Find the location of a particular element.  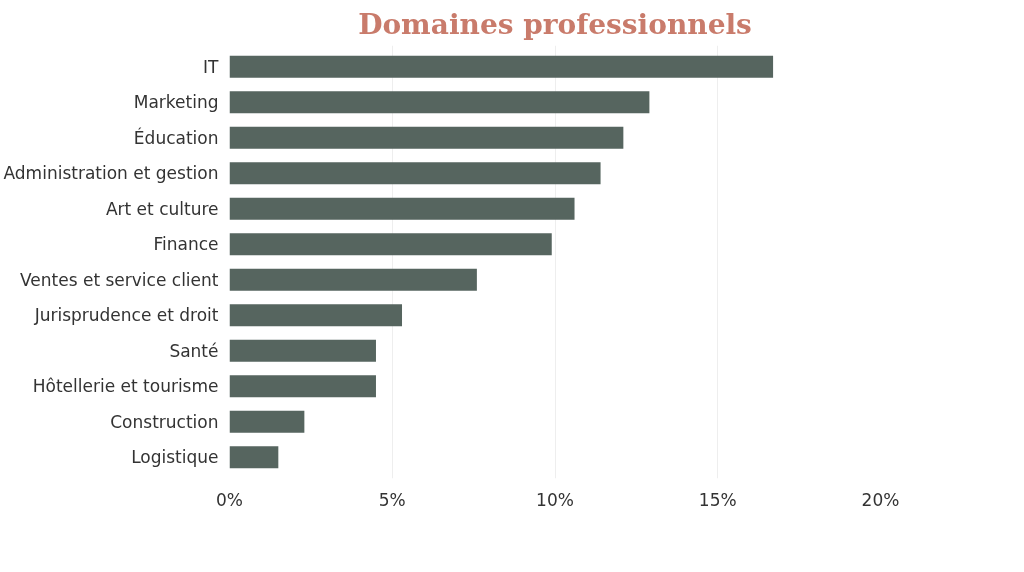

y-tick-label: Ventes et service client is located at coordinates (119, 279).